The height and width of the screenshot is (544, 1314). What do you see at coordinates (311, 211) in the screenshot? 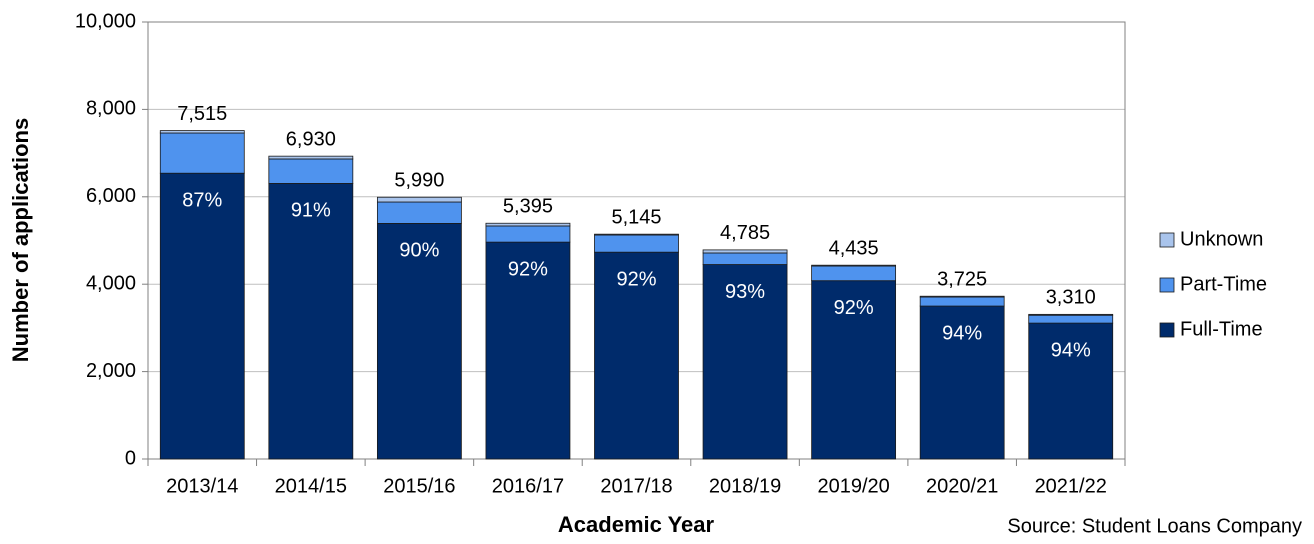
I see `share-label: 91%` at bounding box center [311, 211].